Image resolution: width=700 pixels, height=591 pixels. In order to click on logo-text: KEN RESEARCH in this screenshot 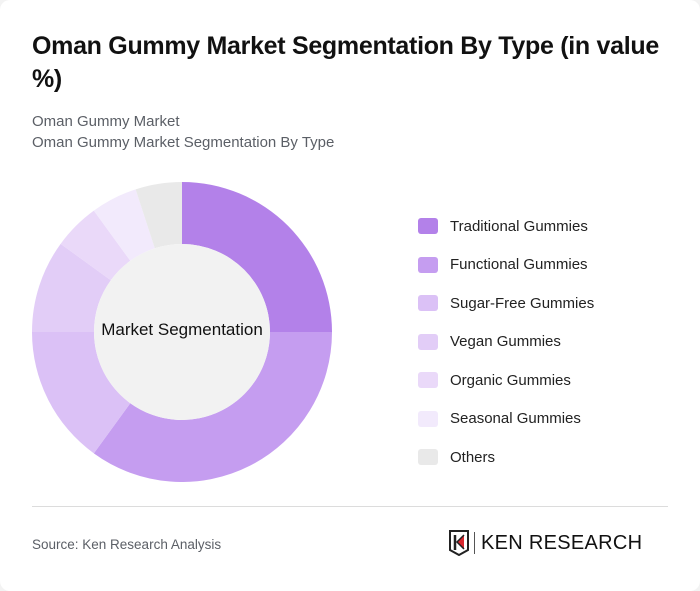, I will do `click(562, 542)`.